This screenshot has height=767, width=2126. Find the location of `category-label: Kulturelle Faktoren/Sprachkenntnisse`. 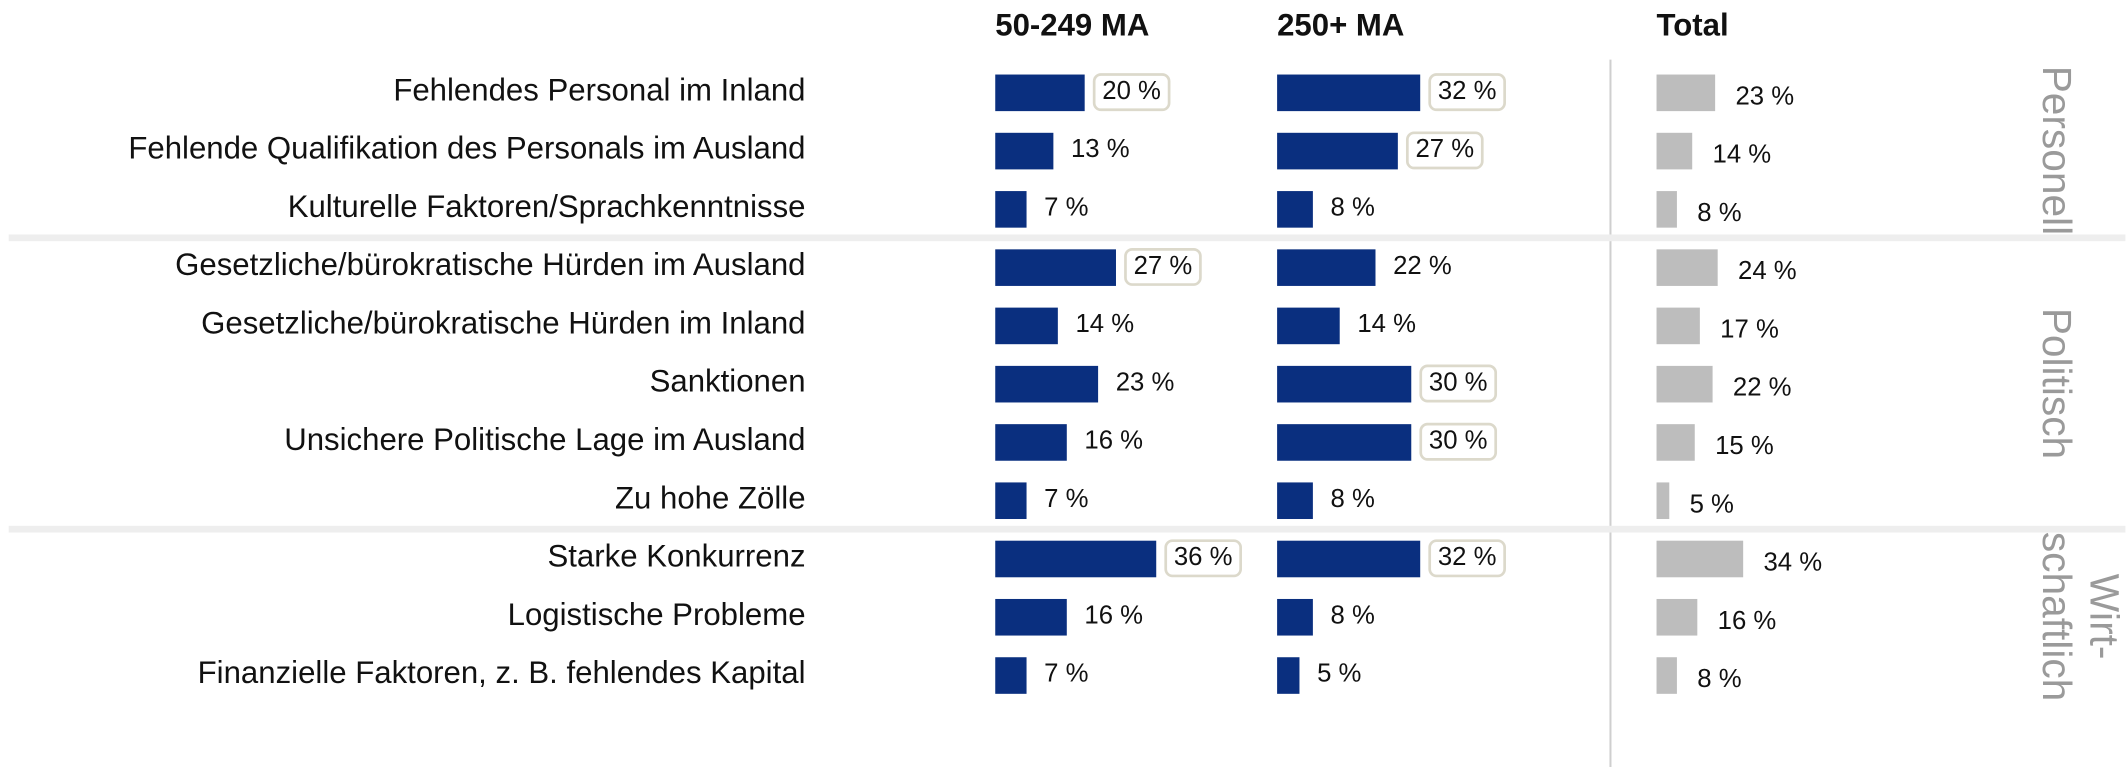

category-label: Kulturelle Faktoren/Sprachkenntnisse is located at coordinates (547, 206).